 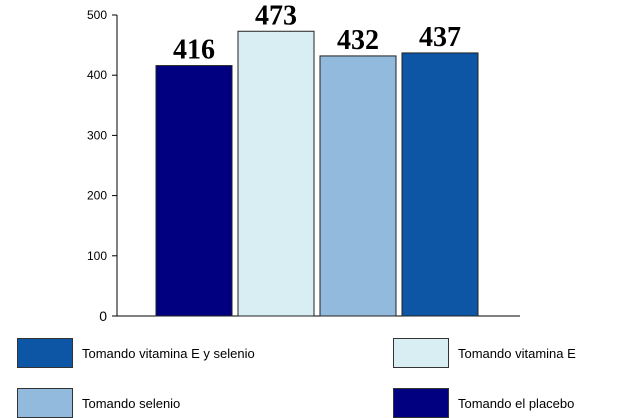 I want to click on legend-label: Tomando vitamina E y selenio, so click(x=168, y=353).